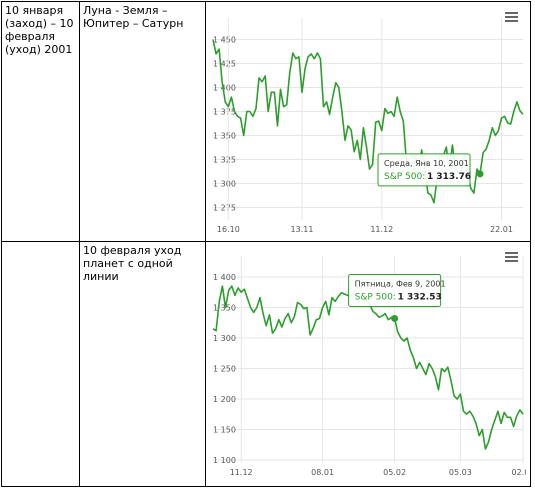 The height and width of the screenshot is (493, 535). Describe the element at coordinates (224, 460) in the screenshot. I see `y-tick-label: 1 100` at that location.